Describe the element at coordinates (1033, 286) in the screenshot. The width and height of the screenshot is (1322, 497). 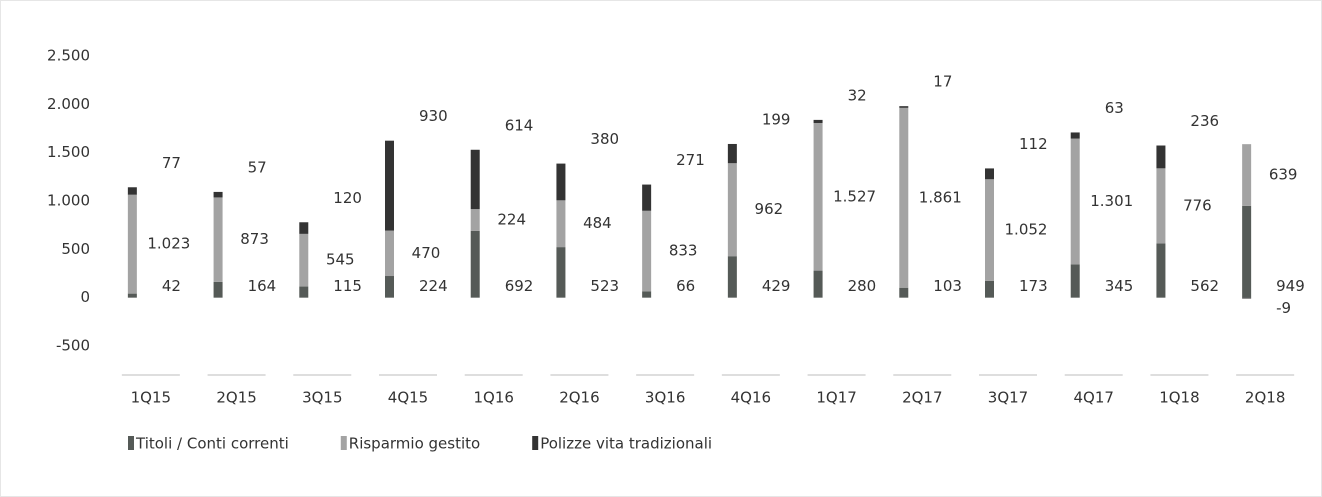
I see `data-label: 173` at that location.